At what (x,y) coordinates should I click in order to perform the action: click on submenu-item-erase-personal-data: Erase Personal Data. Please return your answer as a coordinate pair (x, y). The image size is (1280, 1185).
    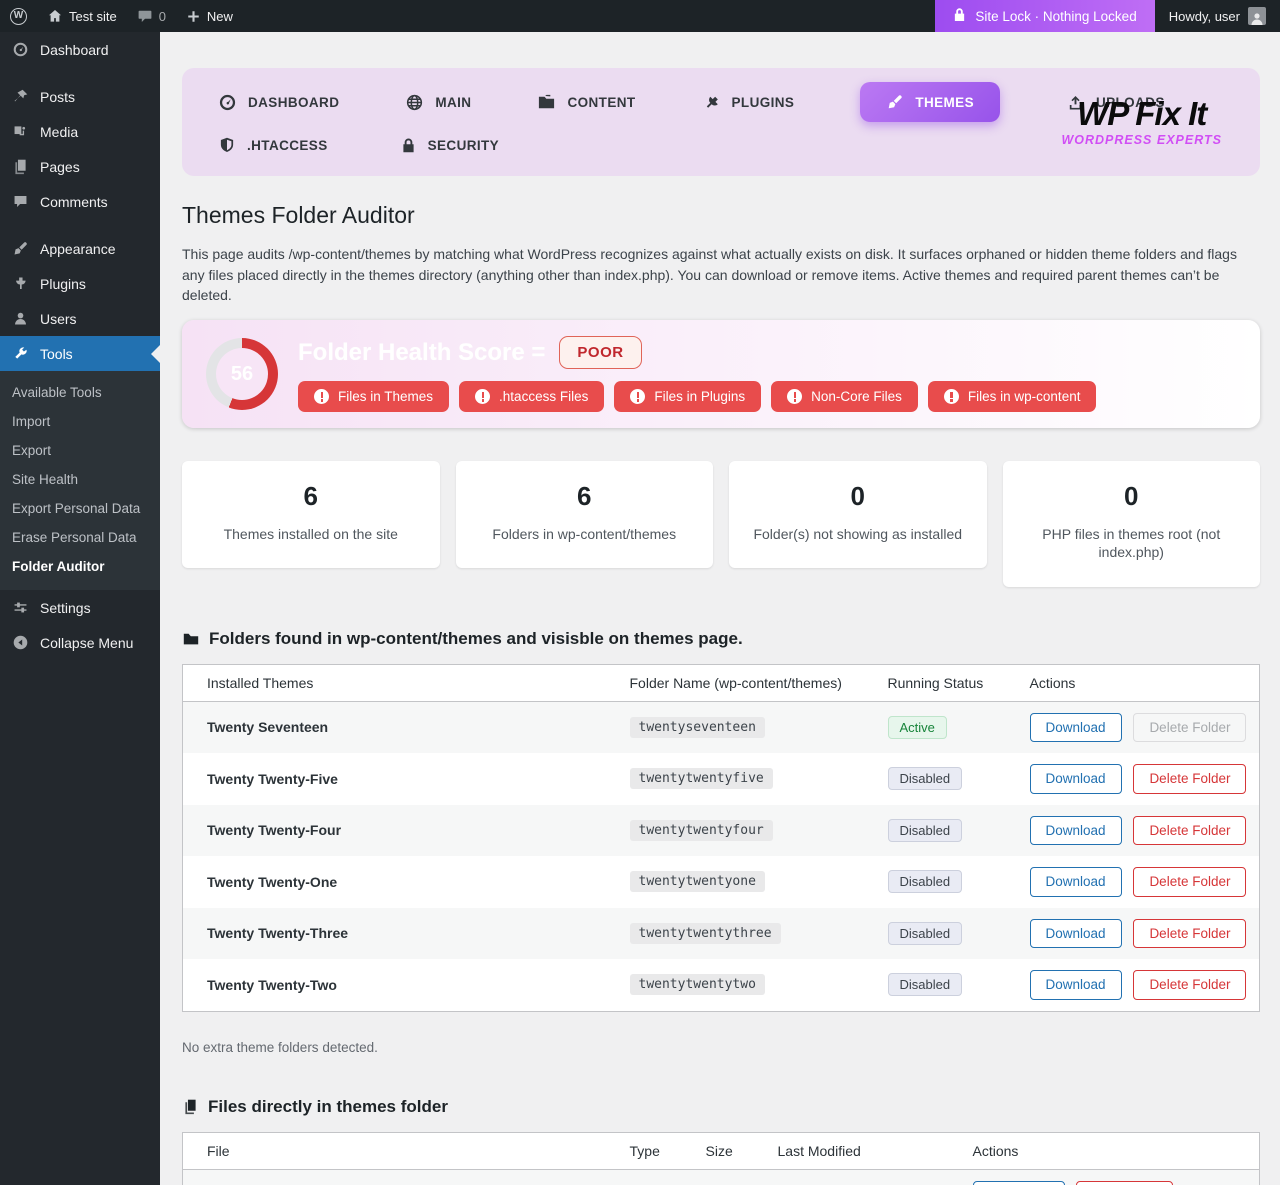
    Looking at the image, I should click on (74, 537).